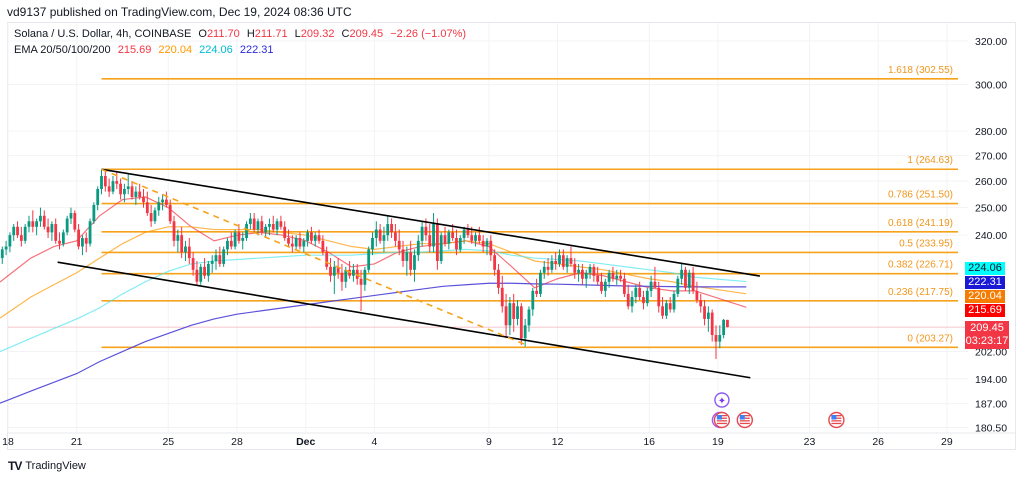  What do you see at coordinates (649, 442) in the screenshot?
I see `x-tick-label: 16` at bounding box center [649, 442].